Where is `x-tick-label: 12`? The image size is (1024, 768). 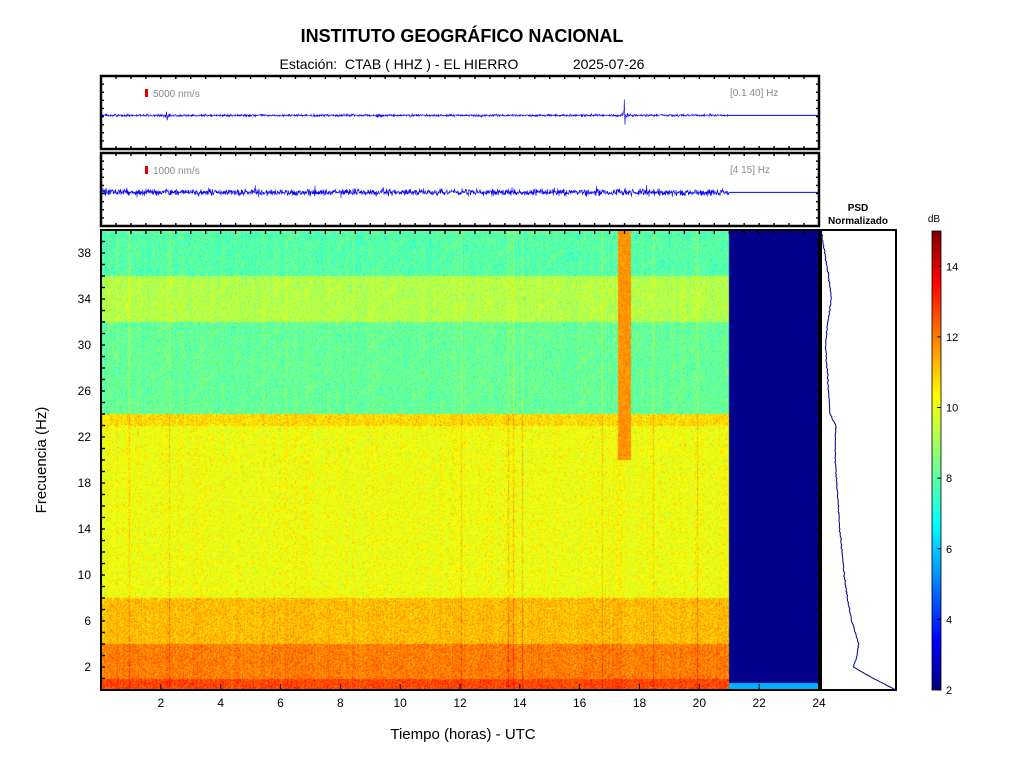 x-tick-label: 12 is located at coordinates (460, 703).